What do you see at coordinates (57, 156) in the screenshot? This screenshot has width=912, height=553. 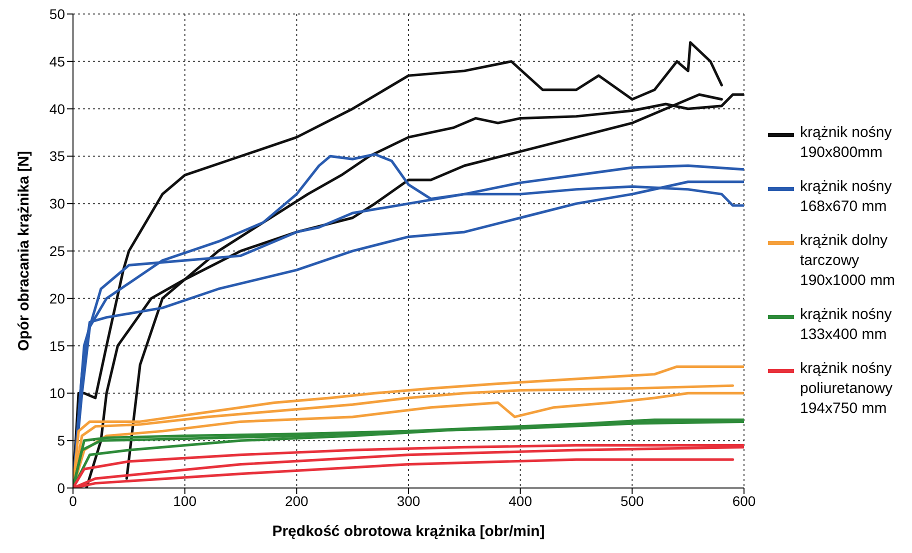 I see `y-tick-label: 35` at bounding box center [57, 156].